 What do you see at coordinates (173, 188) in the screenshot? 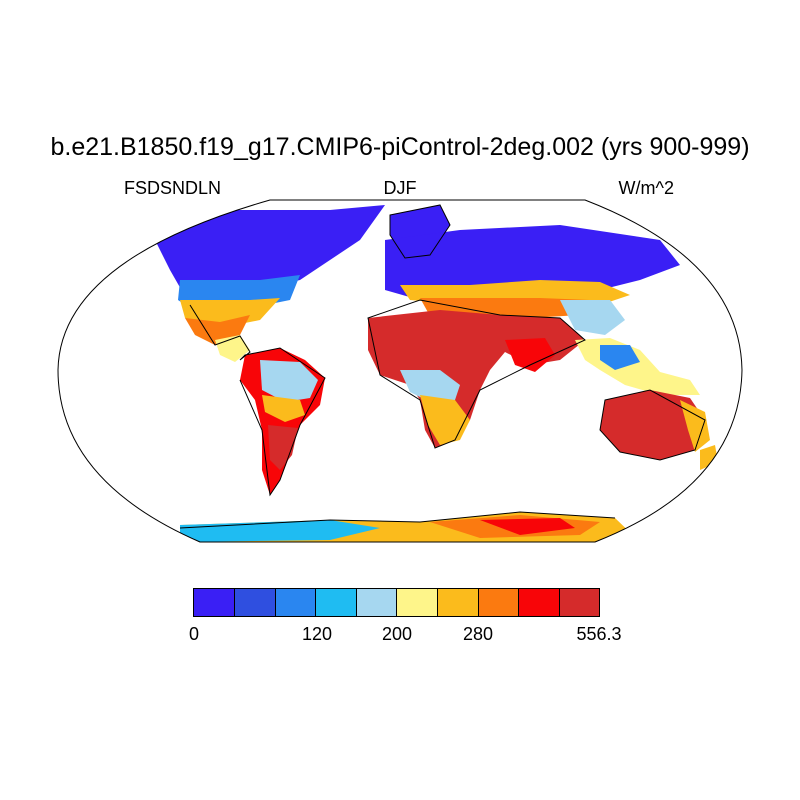
I see `variable-name: FSDSNDLN` at bounding box center [173, 188].